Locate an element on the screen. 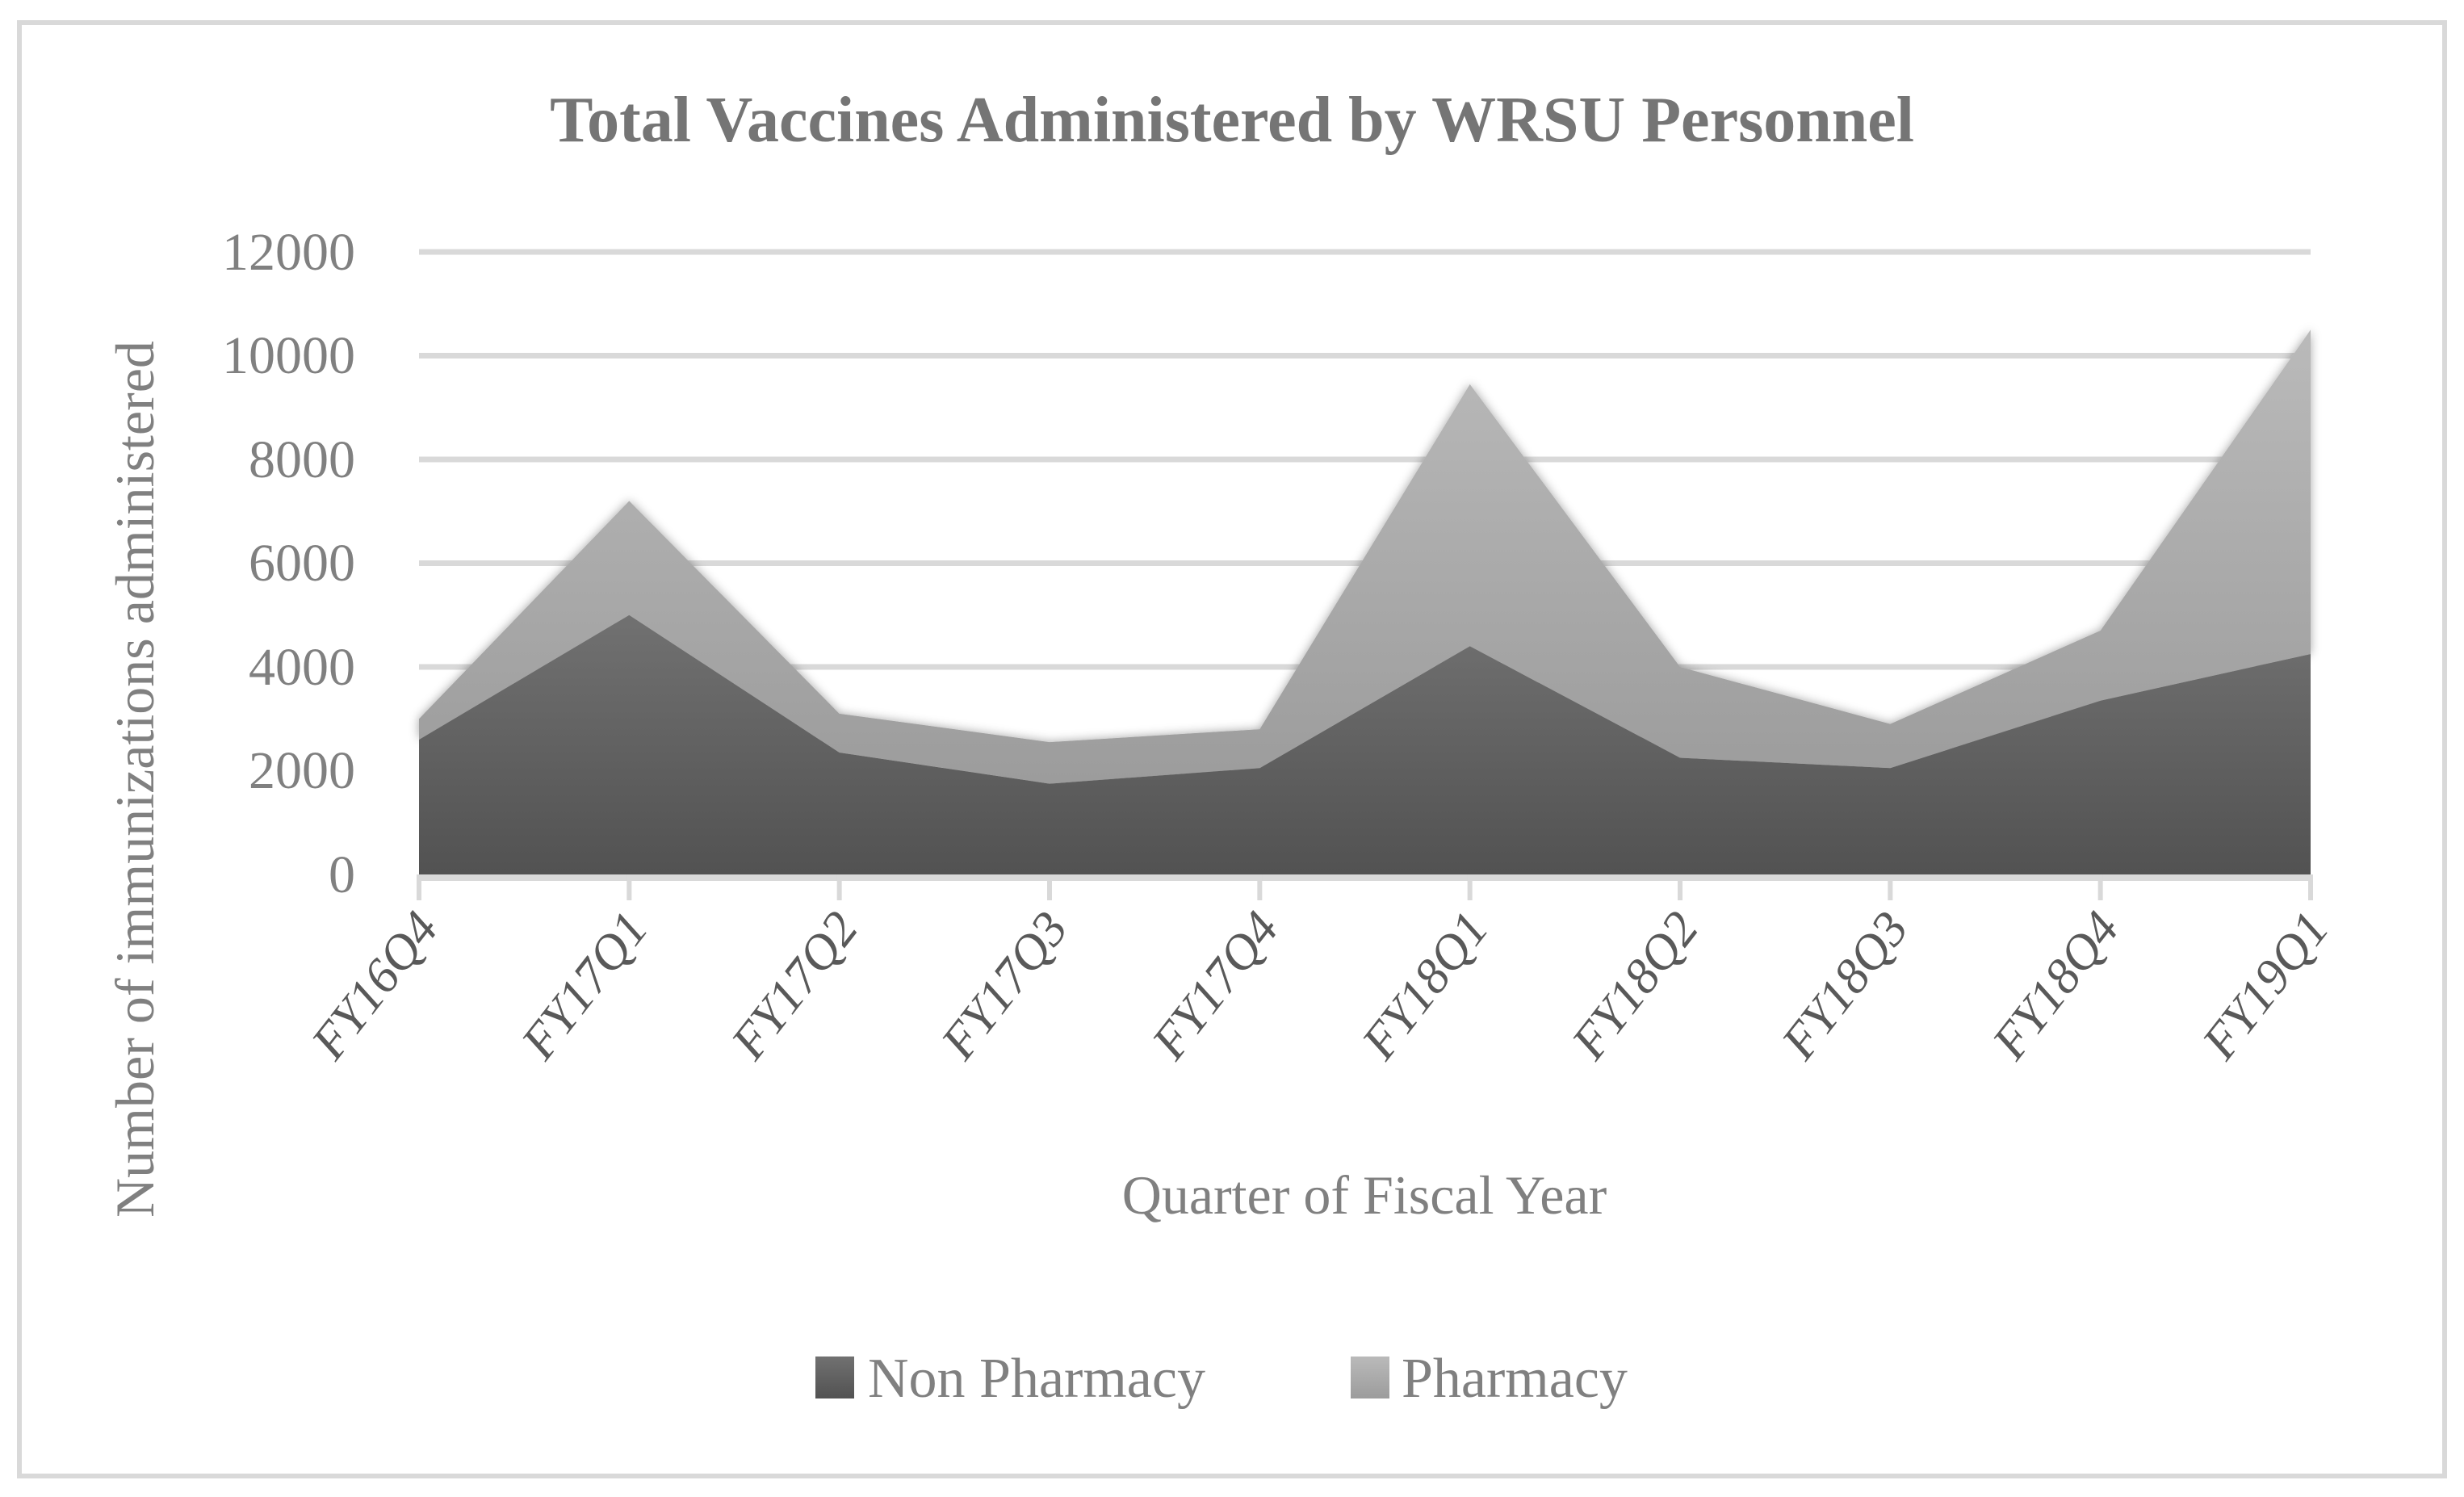  legend-label: Pharmacy is located at coordinates (1515, 1379).